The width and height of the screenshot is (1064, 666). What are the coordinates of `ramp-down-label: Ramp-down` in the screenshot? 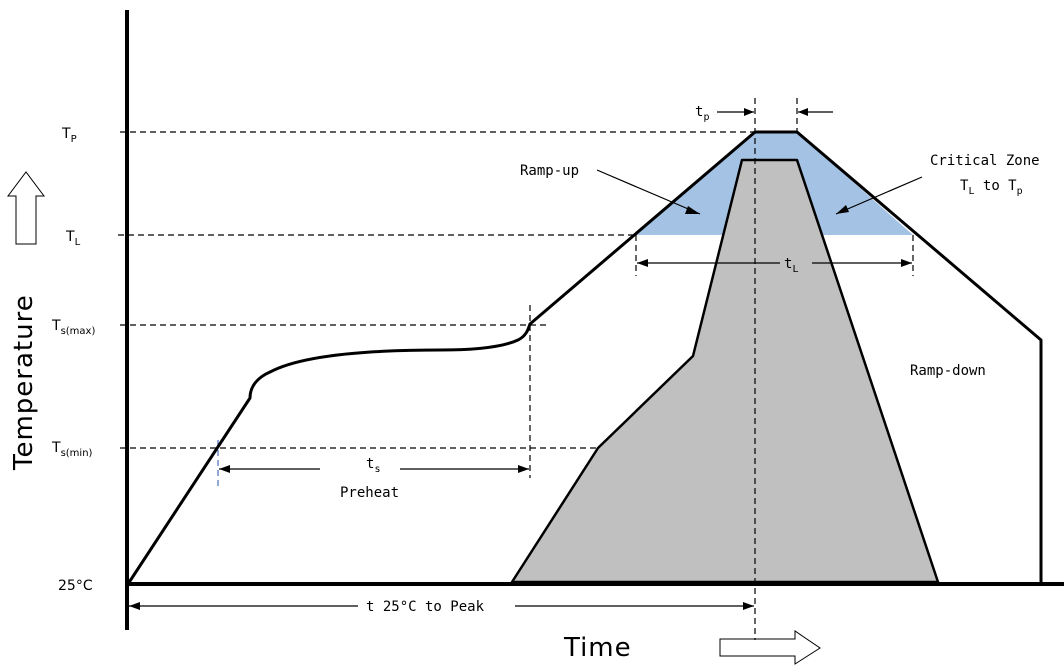 It's located at (948, 371).